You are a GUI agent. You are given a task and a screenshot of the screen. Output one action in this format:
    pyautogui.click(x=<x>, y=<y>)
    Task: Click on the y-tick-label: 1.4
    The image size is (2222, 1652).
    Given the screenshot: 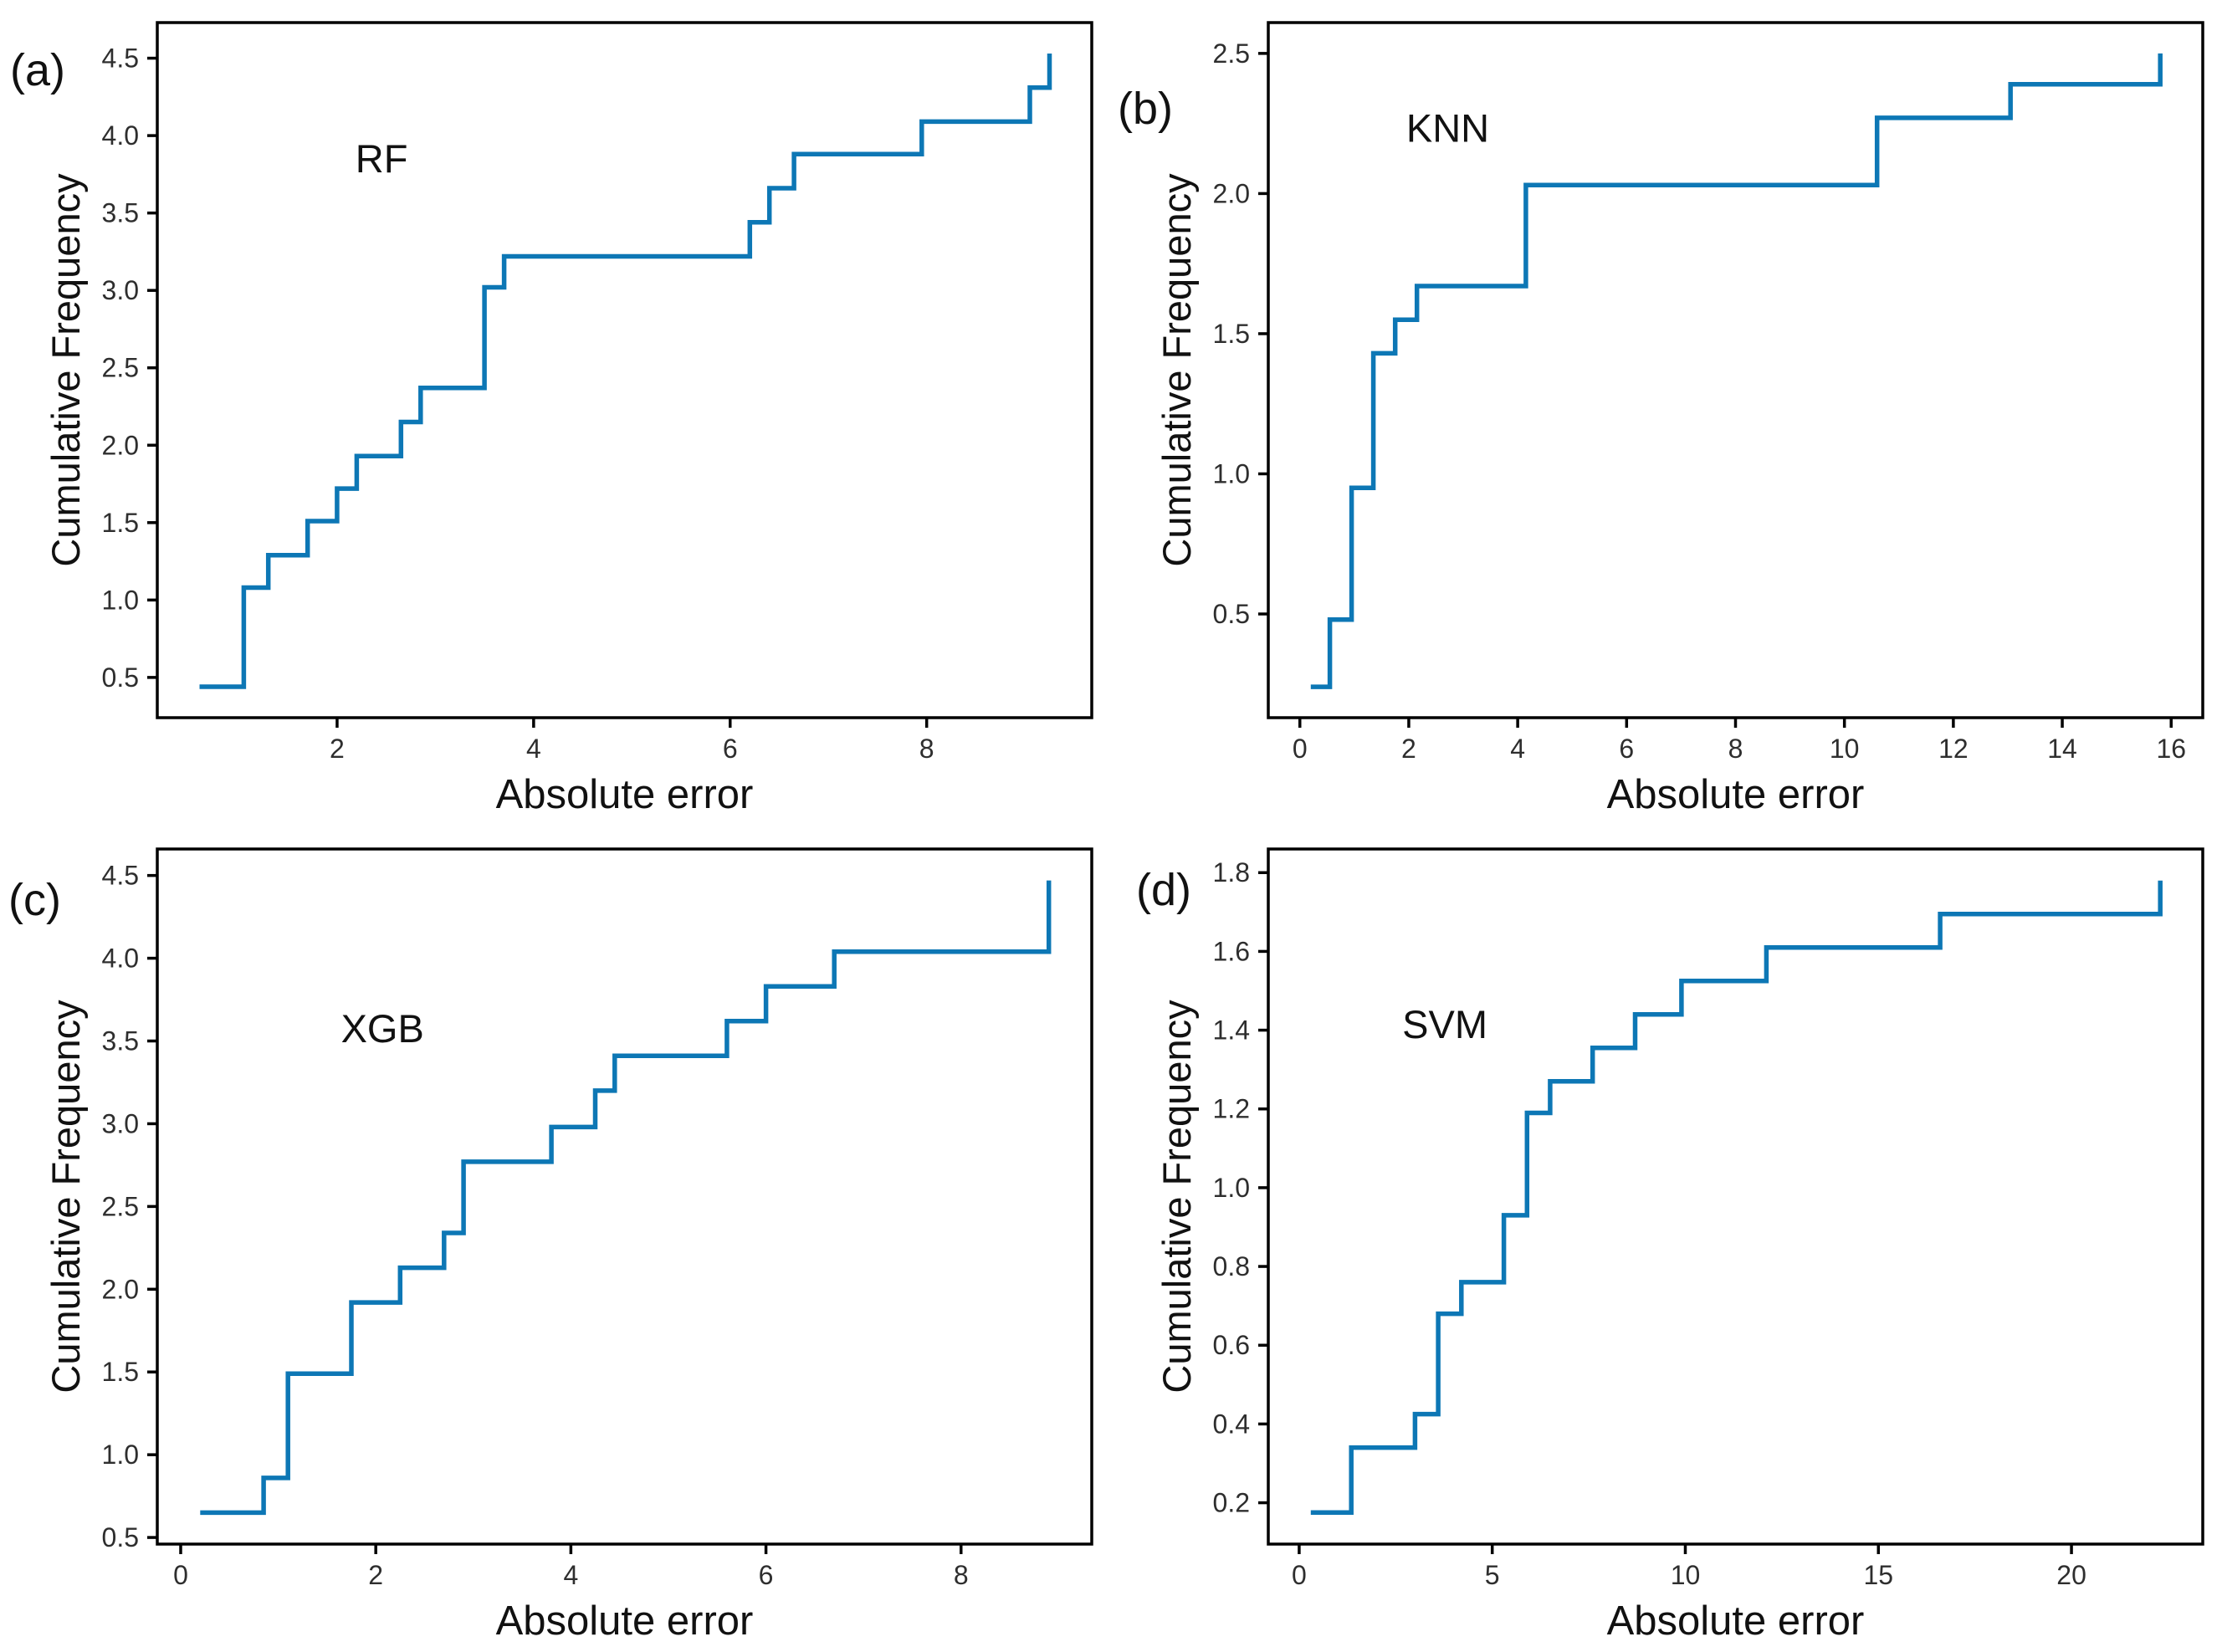 What is the action you would take?
    pyautogui.click(x=1231, y=1030)
    